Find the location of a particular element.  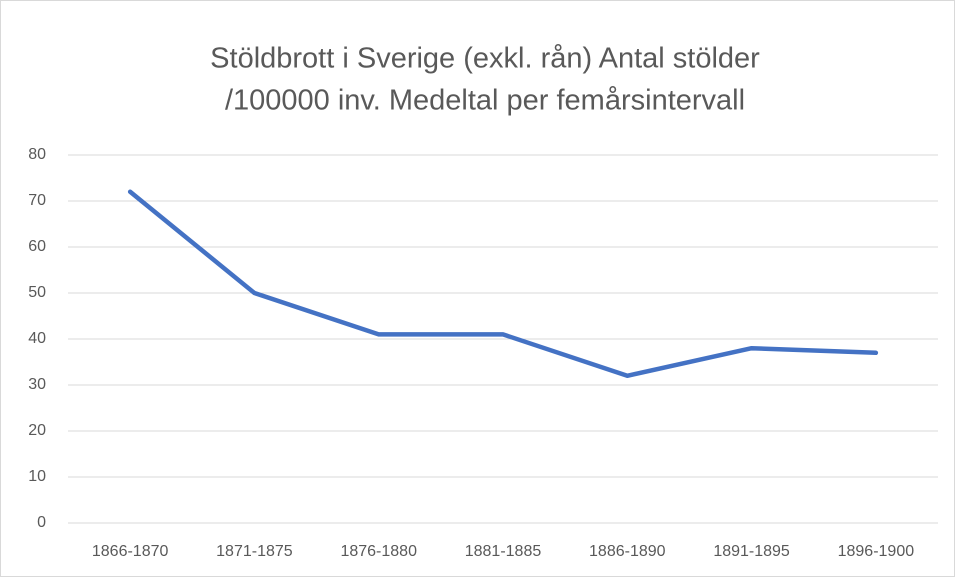

y-tick-label: 20 is located at coordinates (37, 430).